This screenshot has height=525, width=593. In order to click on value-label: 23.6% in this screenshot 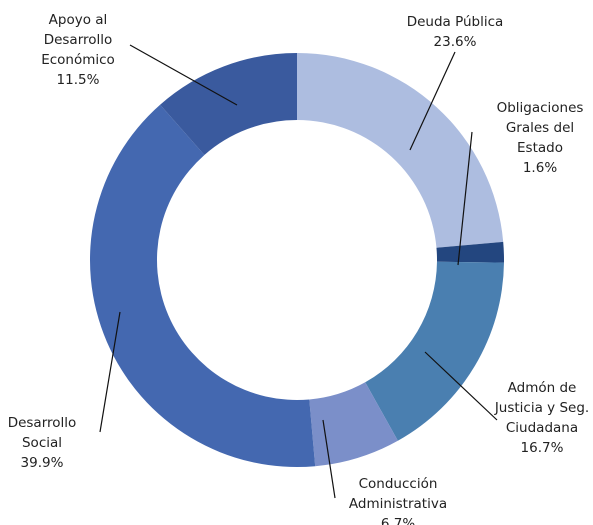, I will do `click(455, 42)`.